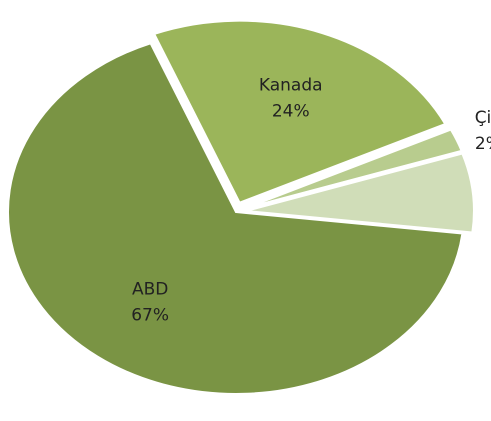  I want to click on slice-label: ABD, so click(150, 290).